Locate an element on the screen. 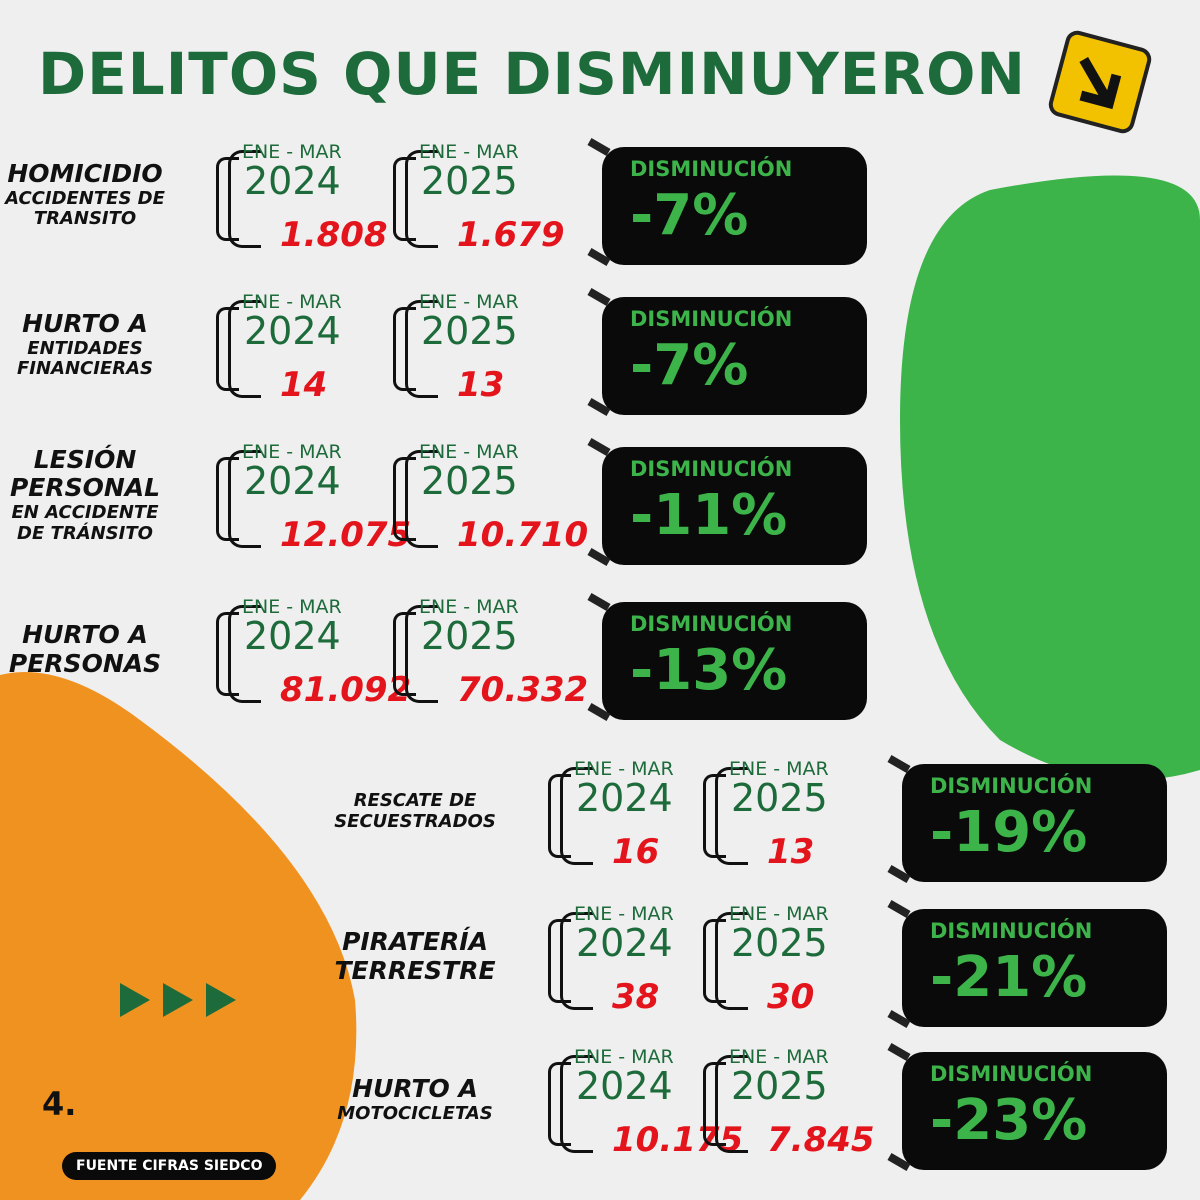 The image size is (1200, 1200). period-value: 10.710 is located at coordinates (523, 535).